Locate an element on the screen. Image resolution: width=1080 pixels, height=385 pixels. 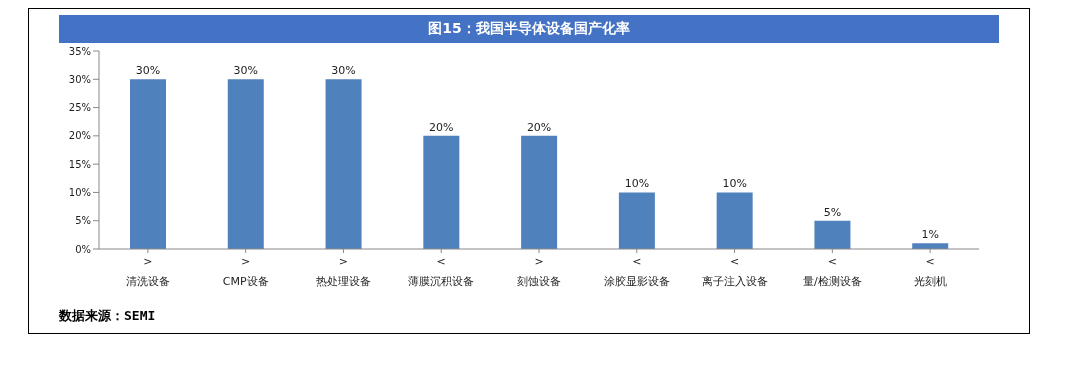
y-tick-label: 35% is located at coordinates (79, 51).